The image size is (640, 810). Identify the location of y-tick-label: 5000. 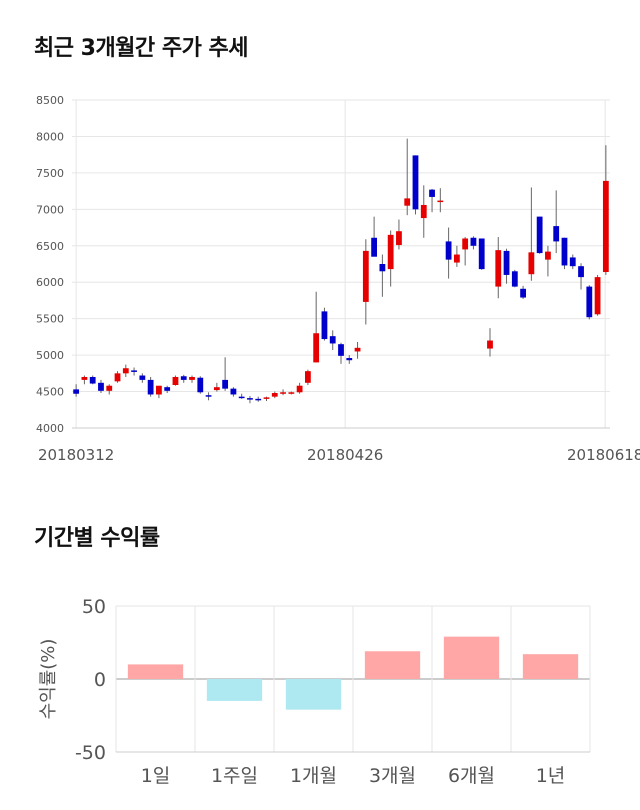
(50, 355).